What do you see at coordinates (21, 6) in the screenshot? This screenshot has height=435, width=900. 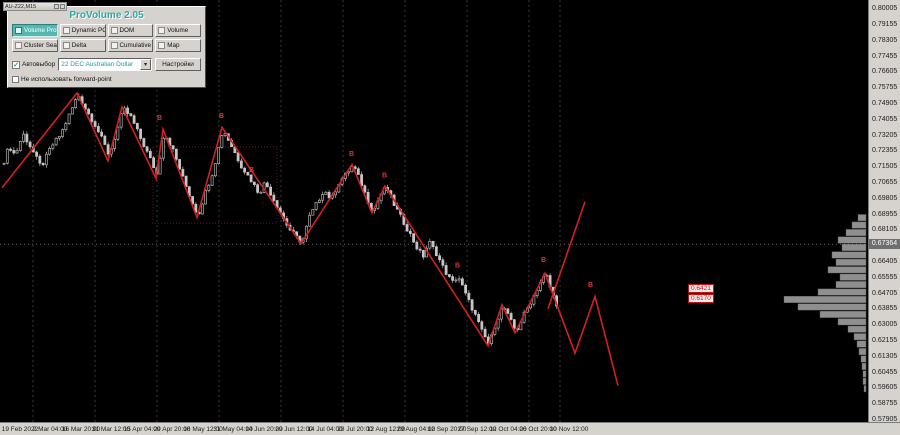 I see `chart-tab-title: AU-Z22,M15` at bounding box center [21, 6].